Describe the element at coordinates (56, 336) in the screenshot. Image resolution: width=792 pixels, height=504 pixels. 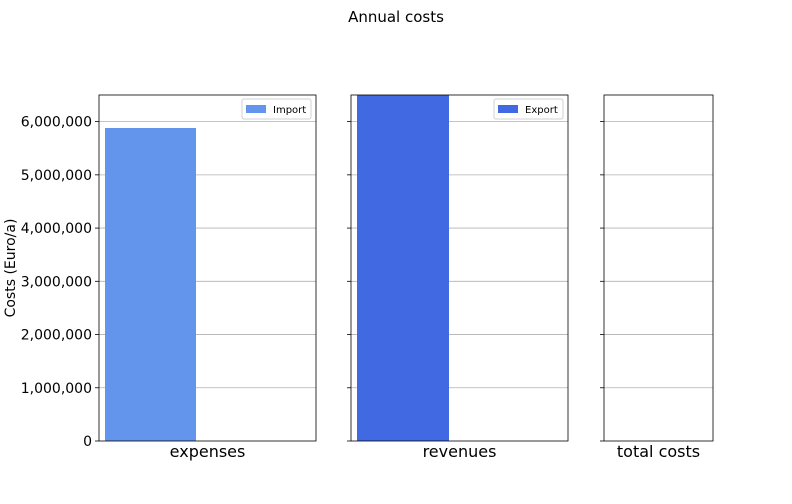
I see `y-tick-label: 2,000,000` at that location.